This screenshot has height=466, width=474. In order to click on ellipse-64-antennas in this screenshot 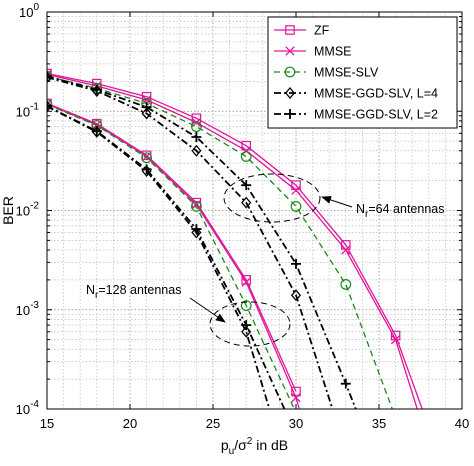, I will do `click(272, 198)`.